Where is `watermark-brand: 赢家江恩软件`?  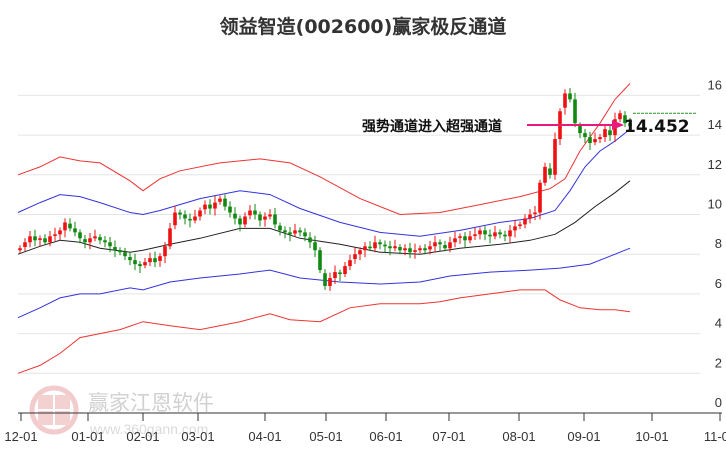
watermark-brand: 赢家江恩软件 is located at coordinates (151, 403).